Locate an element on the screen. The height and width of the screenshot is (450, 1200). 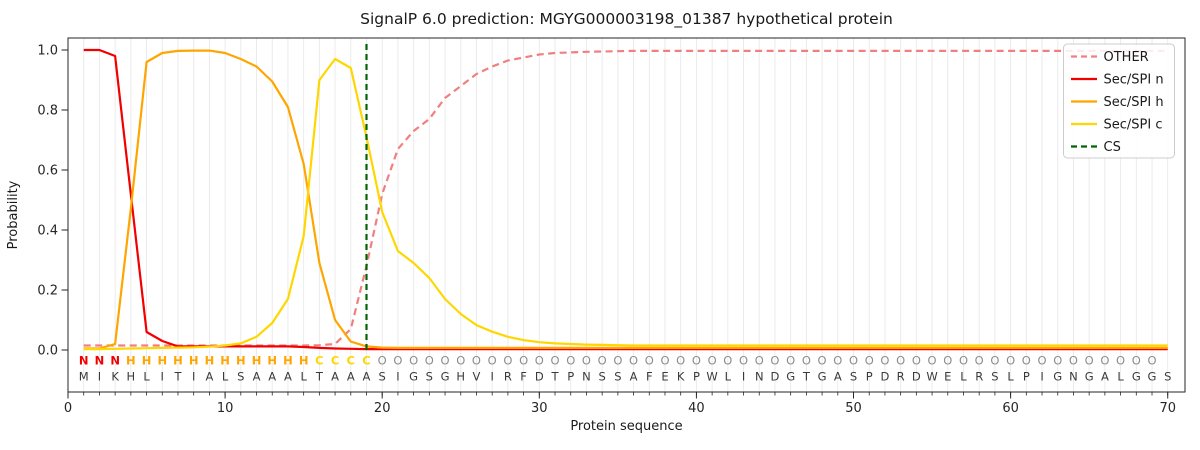
sequence-letter: H is located at coordinates (460, 377).